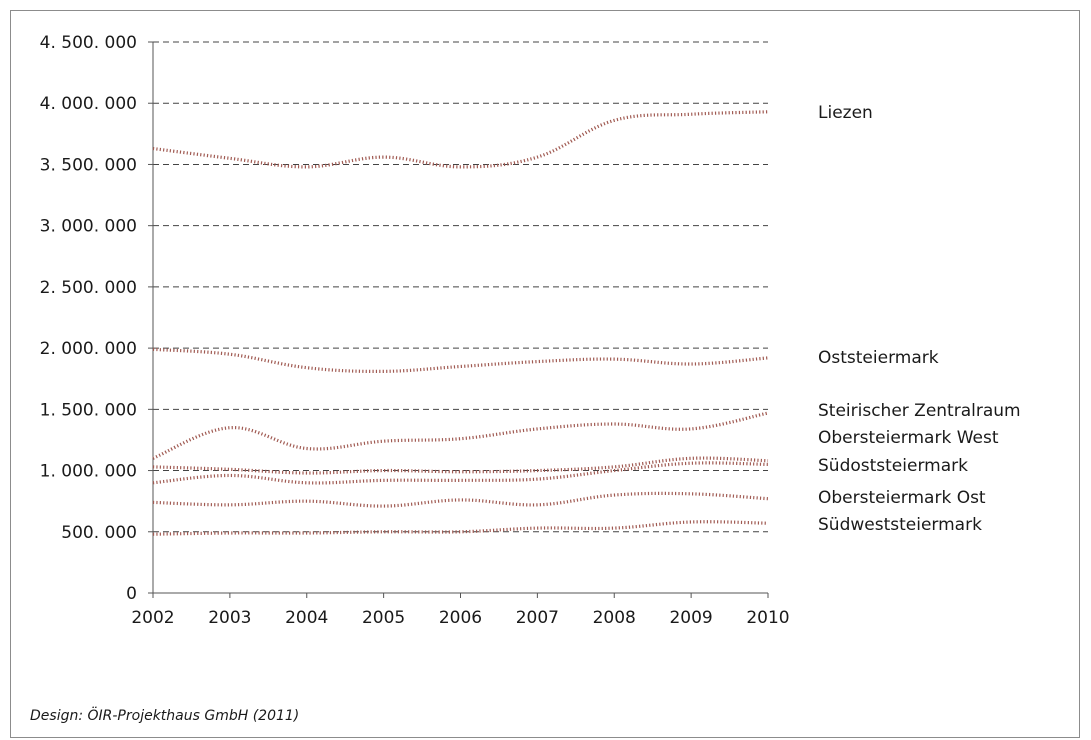 Image resolution: width=1091 pixels, height=740 pixels. Describe the element at coordinates (460, 360) in the screenshot. I see `series-line-oststeiermark` at that location.